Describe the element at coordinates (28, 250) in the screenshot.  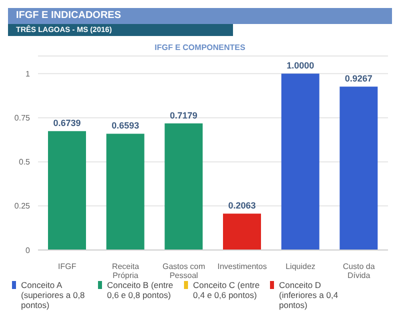
I see `y-tick-label: 0` at that location.